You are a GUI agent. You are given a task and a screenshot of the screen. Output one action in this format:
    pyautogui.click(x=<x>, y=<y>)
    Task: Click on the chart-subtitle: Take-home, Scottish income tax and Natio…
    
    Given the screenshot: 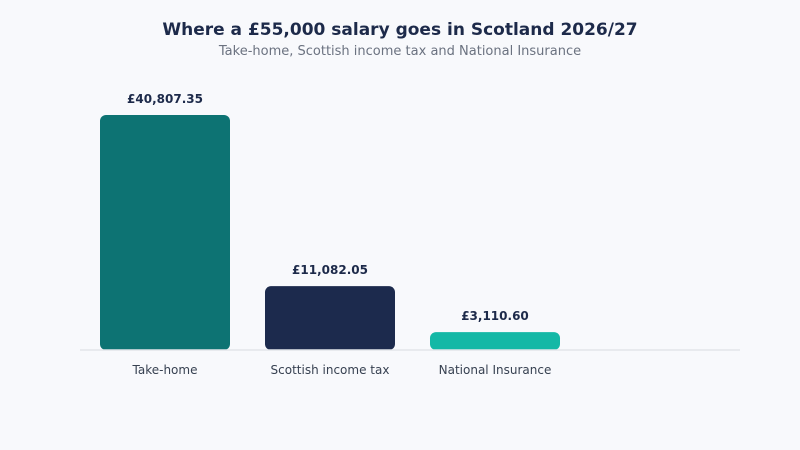 What is the action you would take?
    pyautogui.click(x=400, y=51)
    